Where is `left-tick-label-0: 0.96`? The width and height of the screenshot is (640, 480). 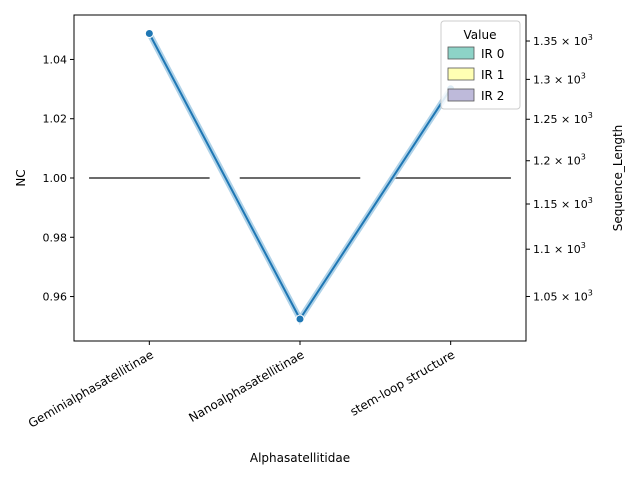
left-tick-label-0: 0.96 is located at coordinates (55, 297).